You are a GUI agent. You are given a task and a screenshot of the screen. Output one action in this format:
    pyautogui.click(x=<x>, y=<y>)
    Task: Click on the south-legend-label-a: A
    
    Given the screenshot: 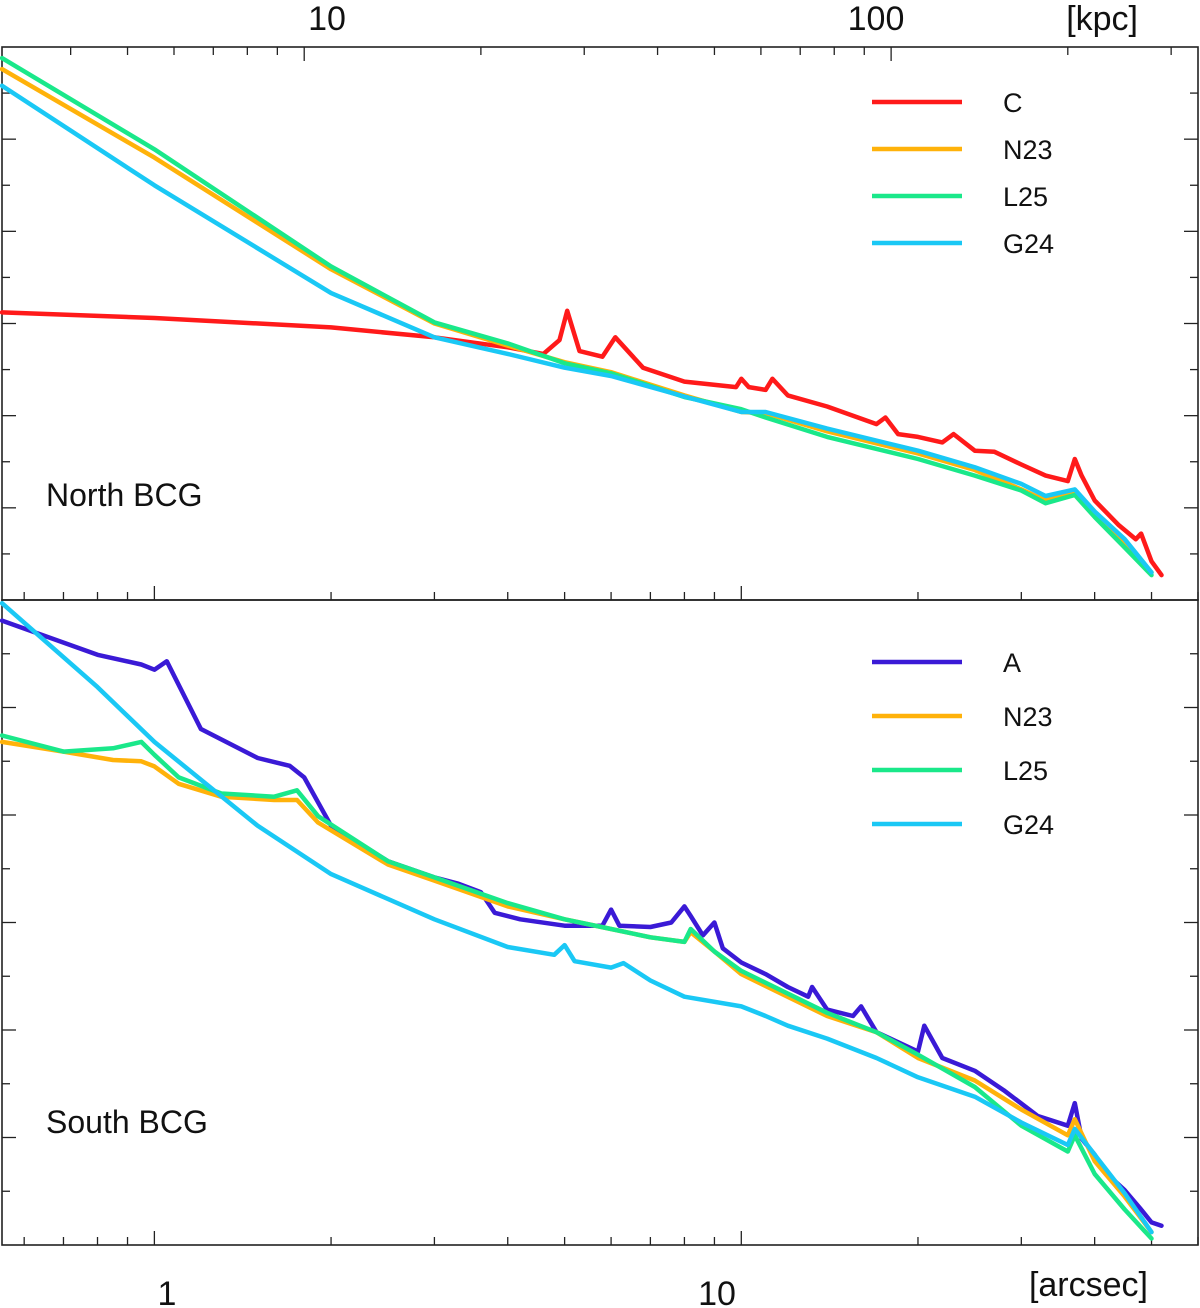 What is the action you would take?
    pyautogui.click(x=1012, y=663)
    